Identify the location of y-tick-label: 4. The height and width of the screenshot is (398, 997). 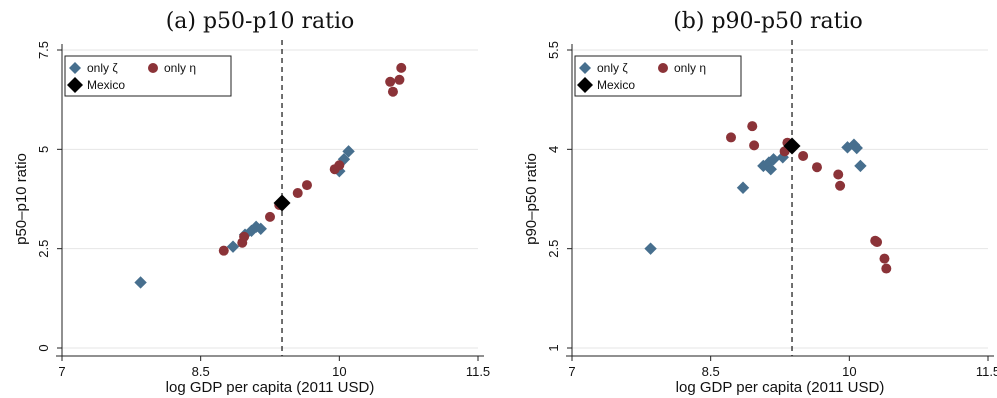
(553, 149).